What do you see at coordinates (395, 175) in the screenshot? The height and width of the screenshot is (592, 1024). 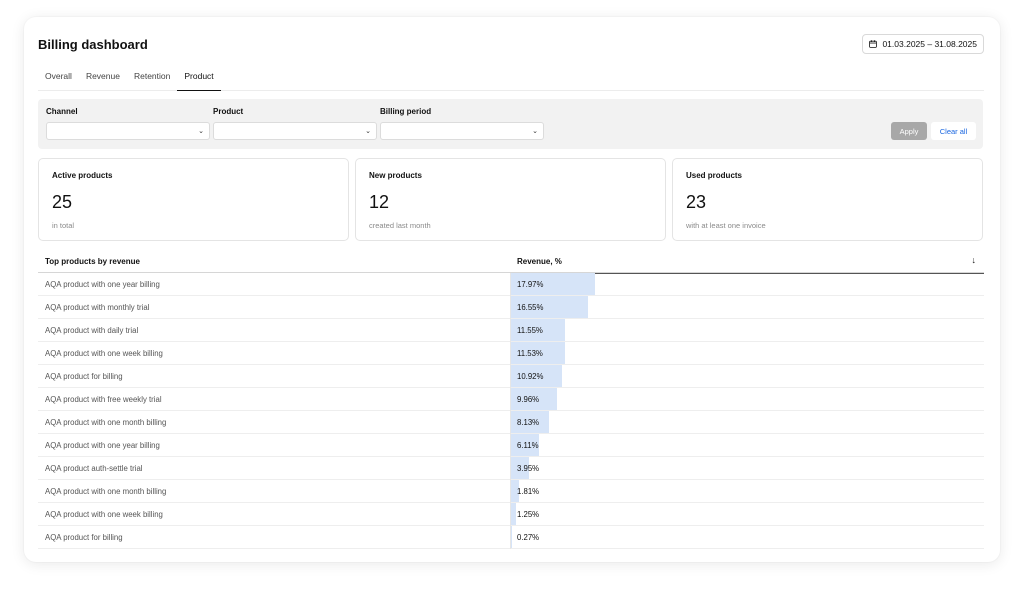 I see `stat-label: New products` at bounding box center [395, 175].